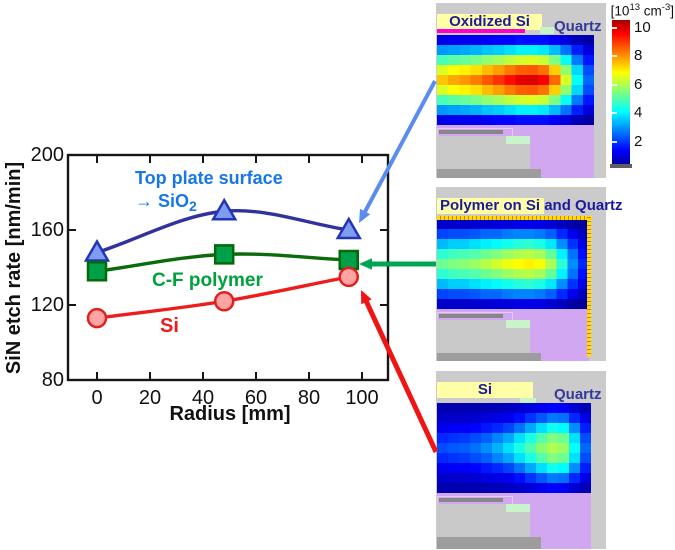  I want to click on colorbar-unit-close: ], so click(672, 11).